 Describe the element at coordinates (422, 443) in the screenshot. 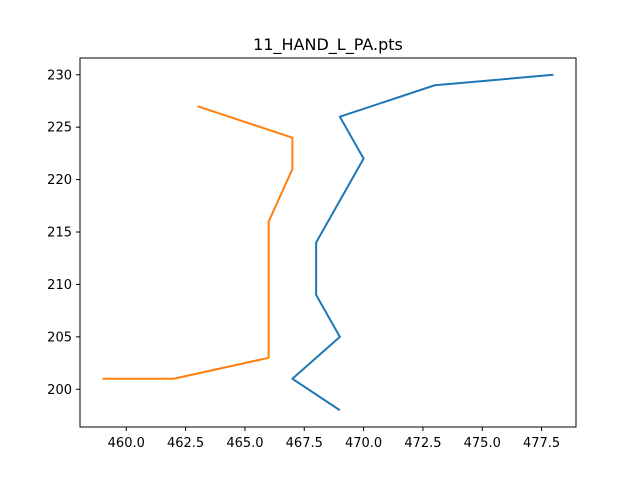

I see `x-tick-label: 472.5` at that location.